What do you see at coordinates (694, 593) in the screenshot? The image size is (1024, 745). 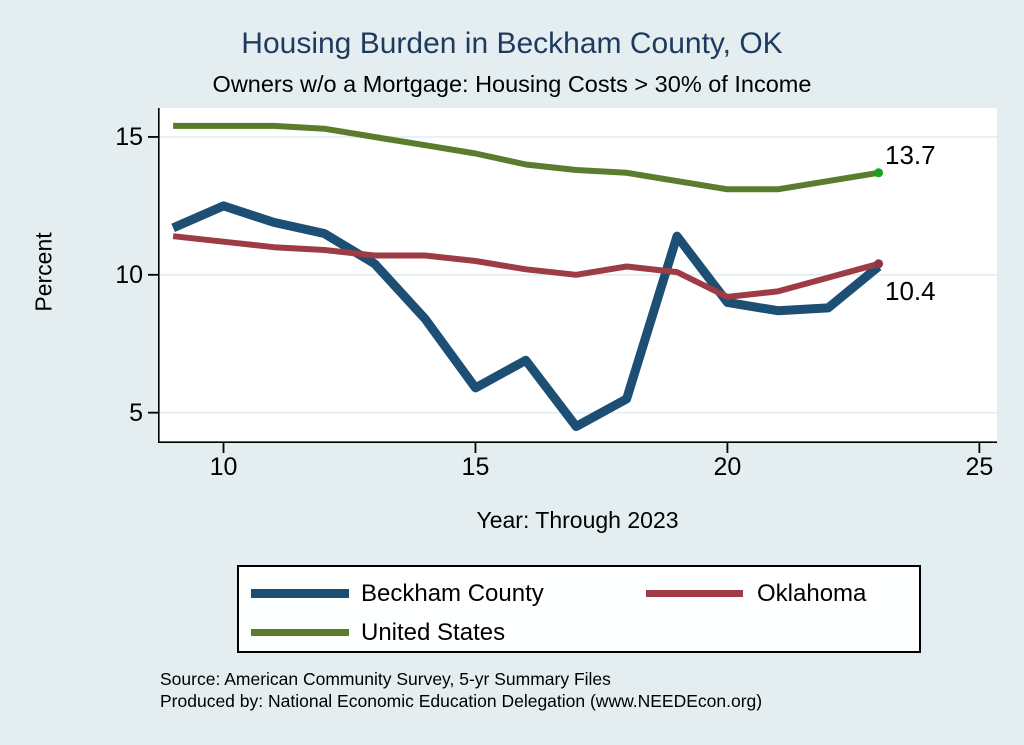 I see `legend-swatch-oklahoma` at bounding box center [694, 593].